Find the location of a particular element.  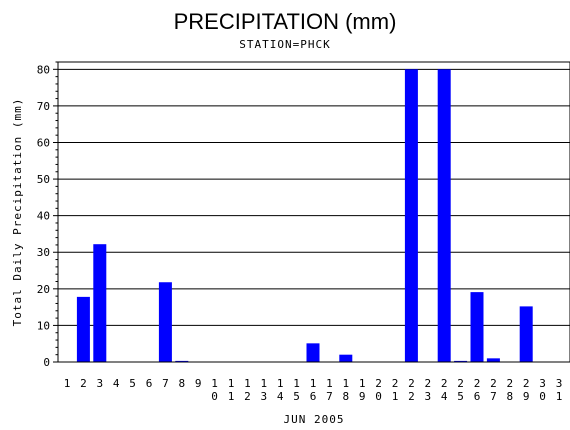

y-axis-ticks: 0 10 20 30 40 50 60 70 80 is located at coordinates (47, 215).